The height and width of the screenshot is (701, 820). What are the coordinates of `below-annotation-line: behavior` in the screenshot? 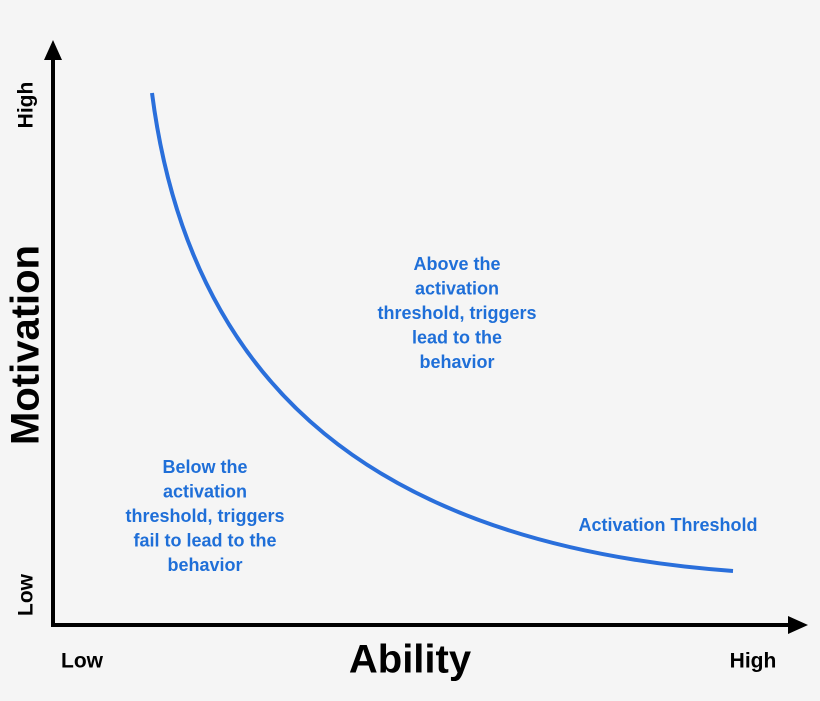 It's located at (204, 565).